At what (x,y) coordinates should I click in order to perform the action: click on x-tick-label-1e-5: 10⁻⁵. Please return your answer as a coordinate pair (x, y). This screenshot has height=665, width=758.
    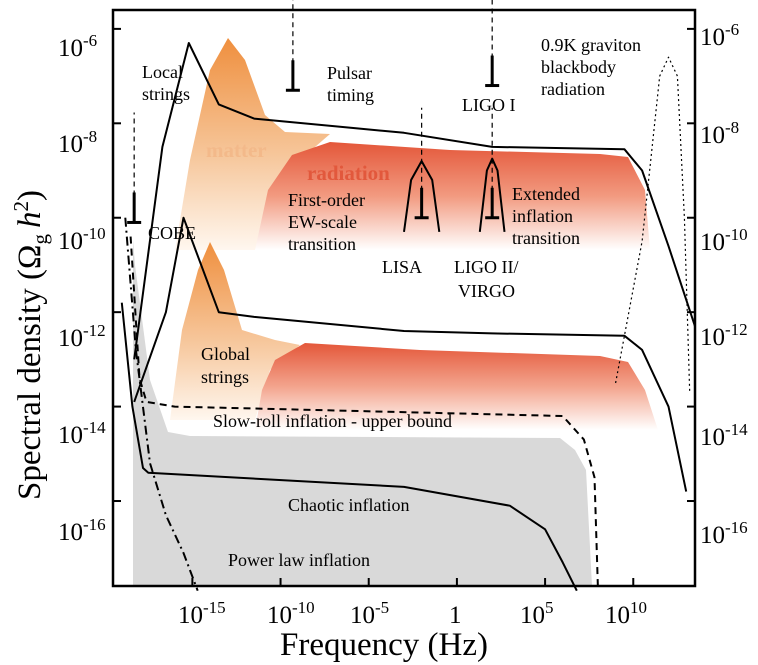
    Looking at the image, I should click on (369, 613).